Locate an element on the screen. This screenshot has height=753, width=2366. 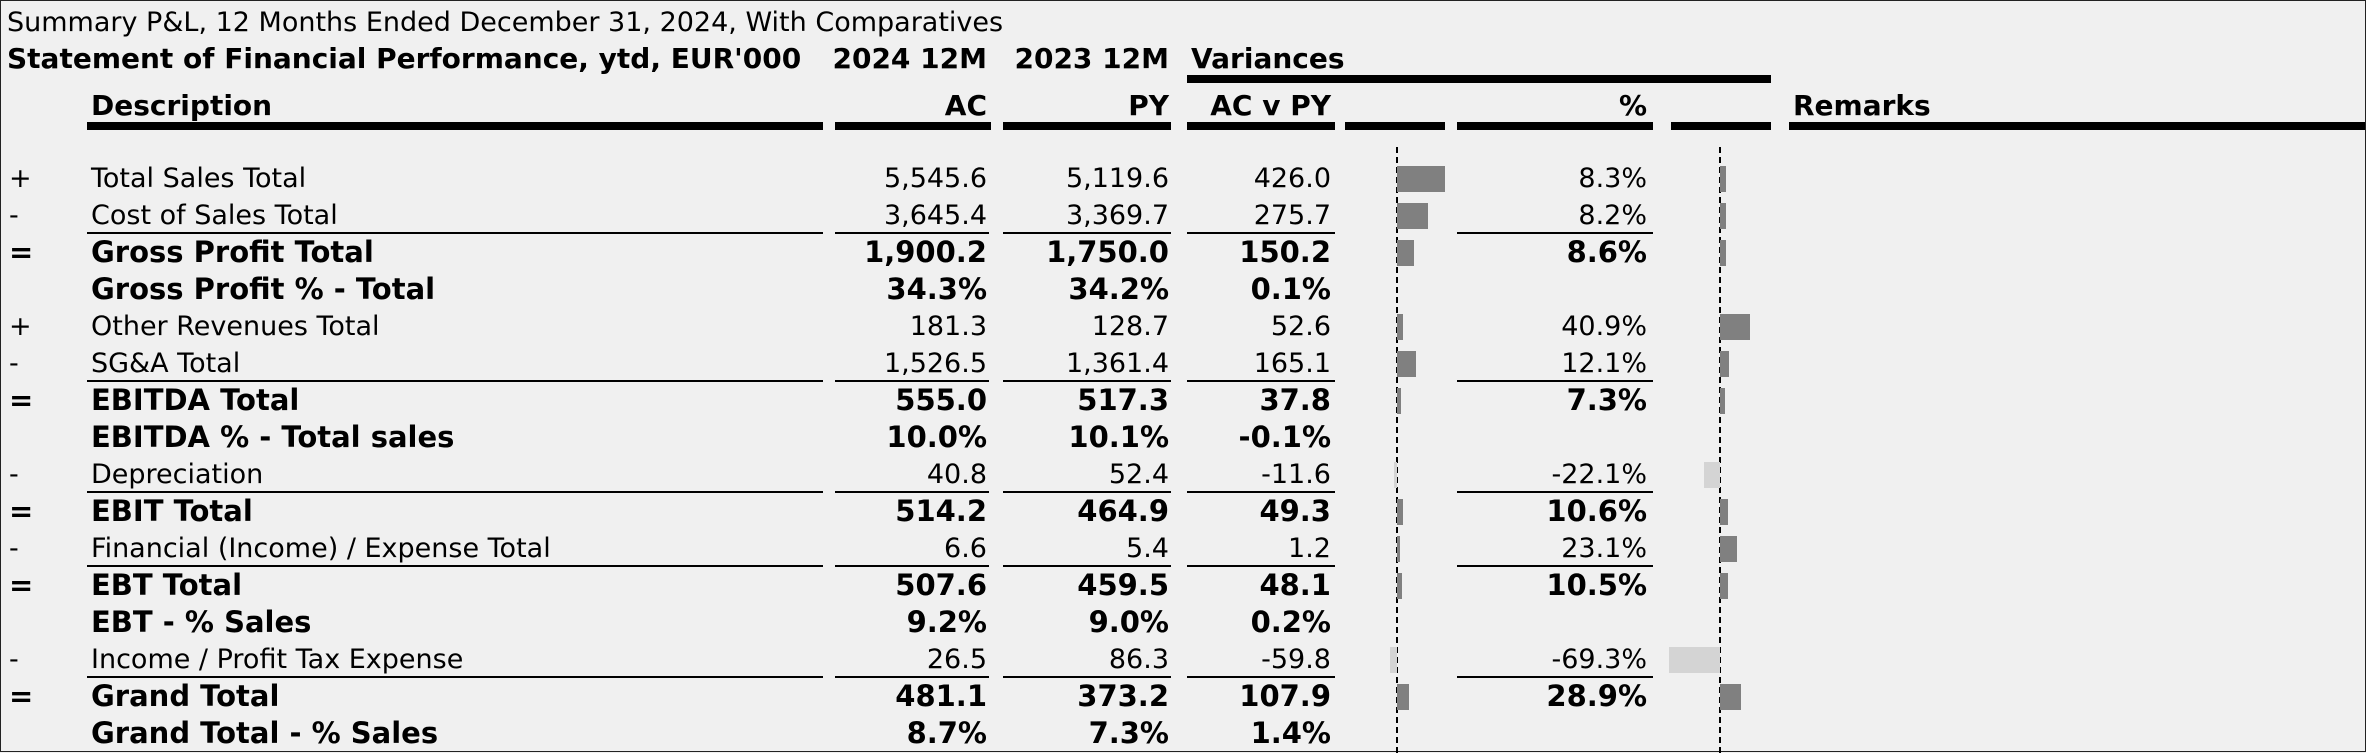
row-ac-value: 10.0% is located at coordinates (936, 437).